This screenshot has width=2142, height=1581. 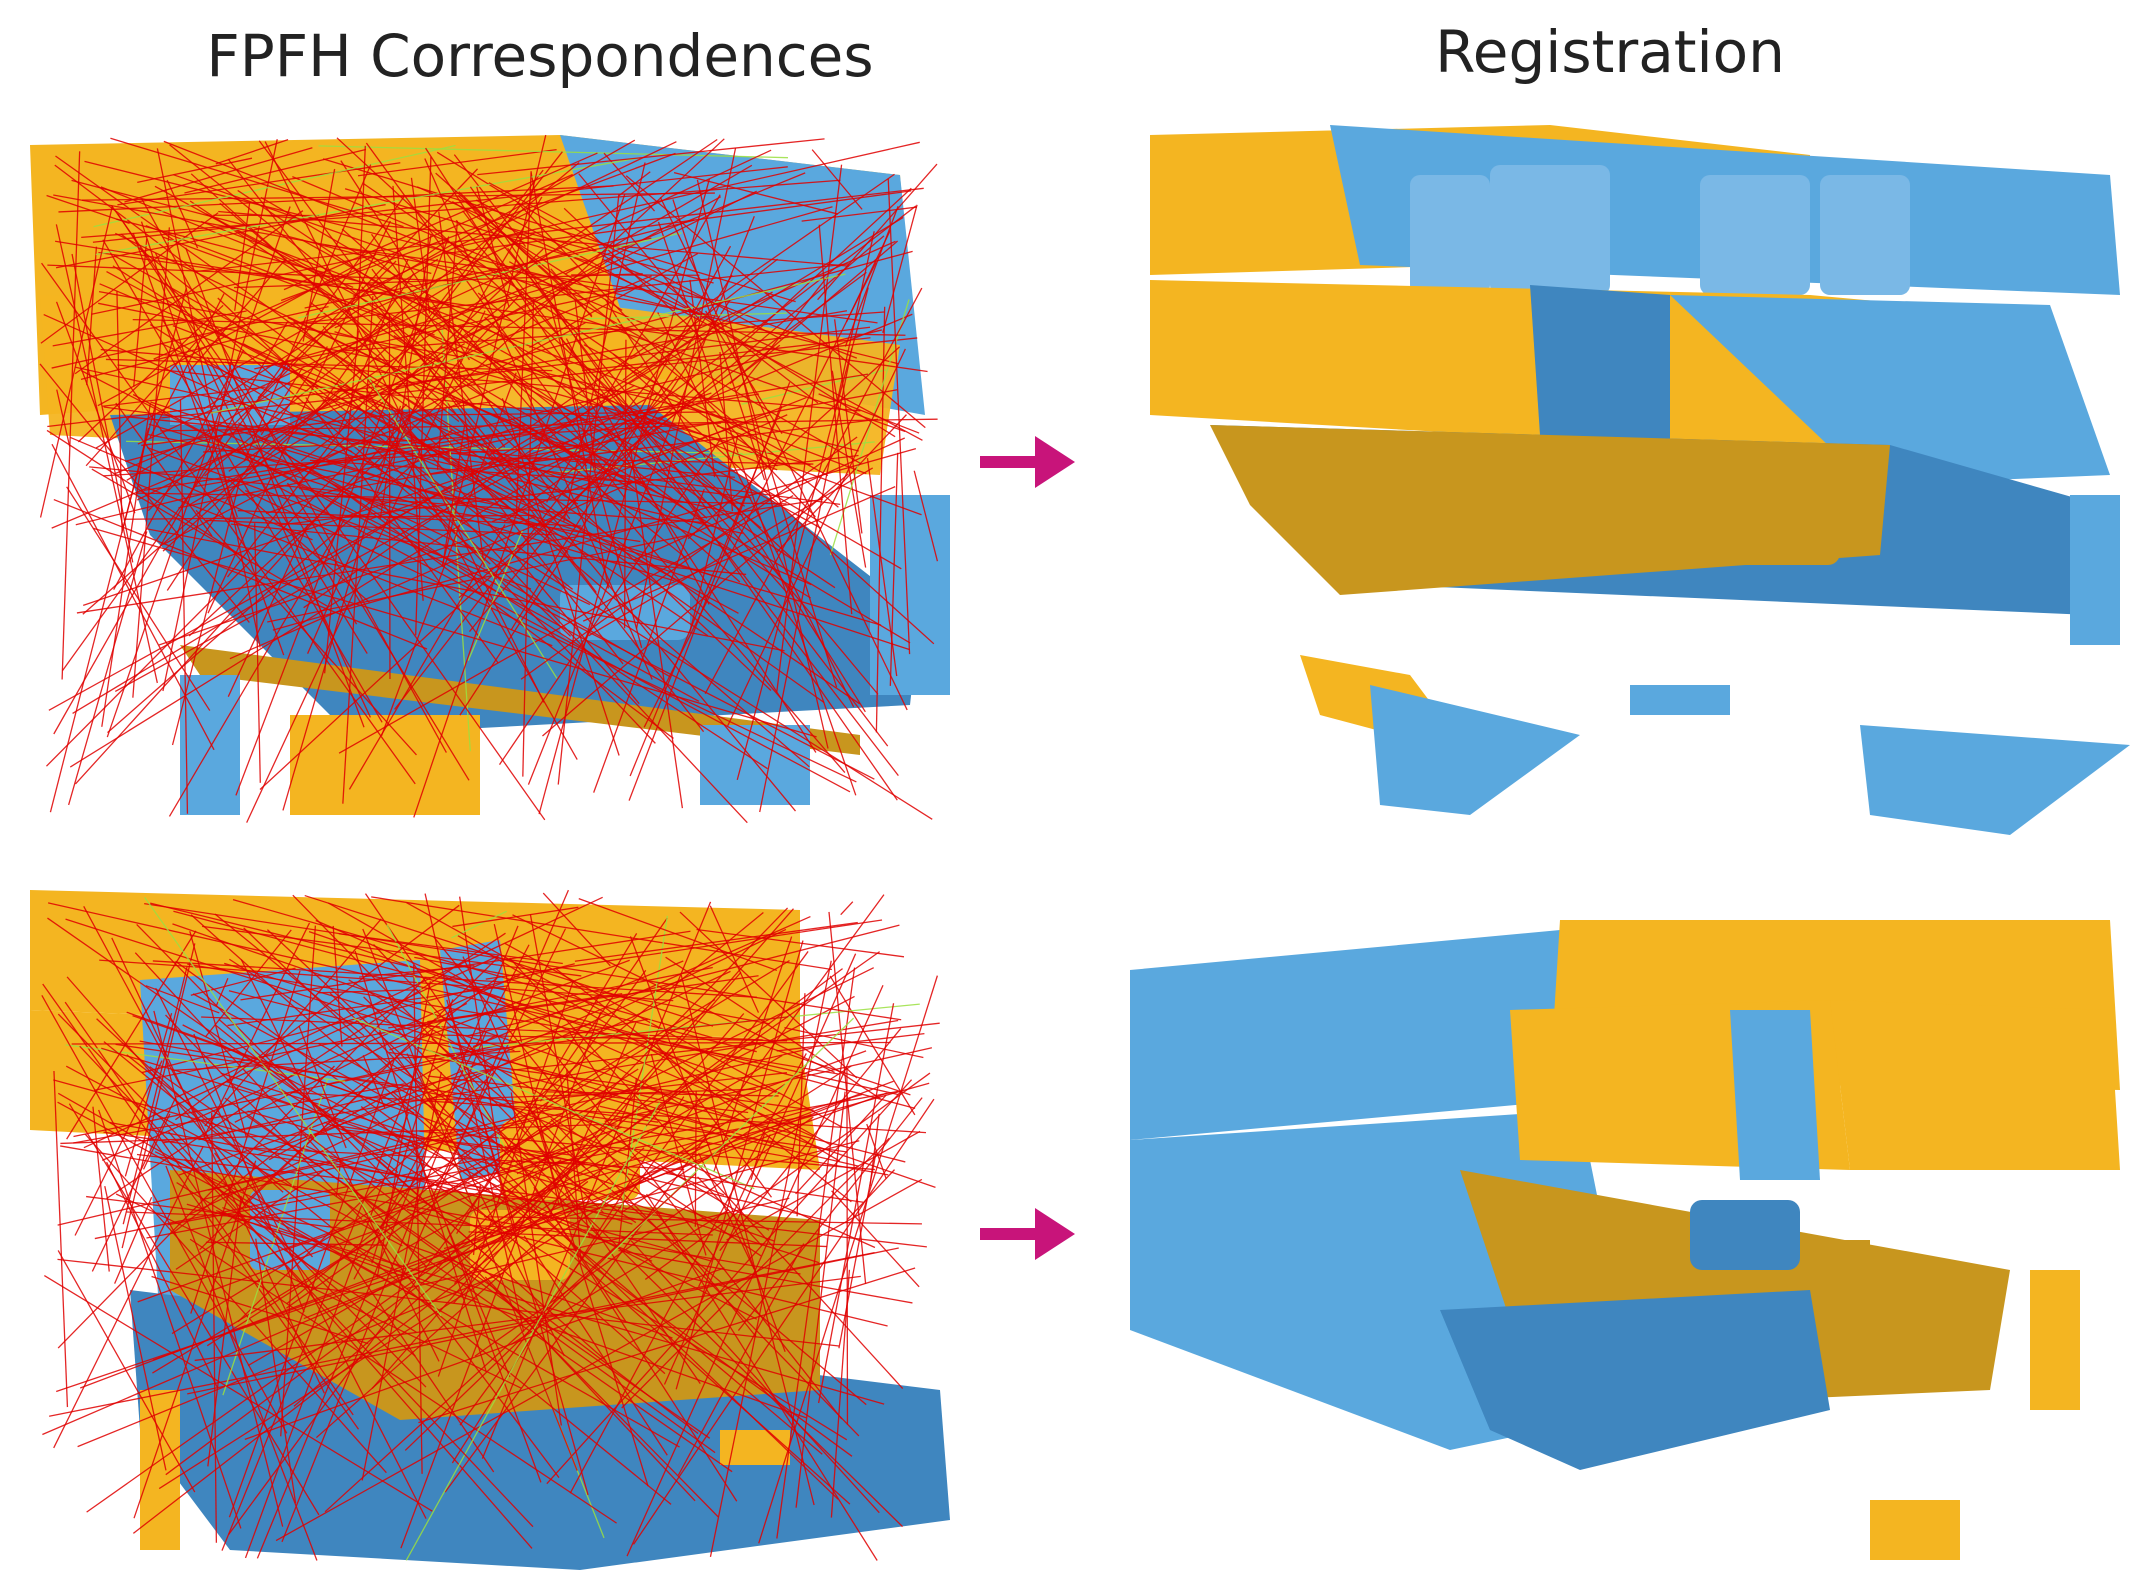 I want to click on inlier-correspondence-line, so click(x=553, y=152).